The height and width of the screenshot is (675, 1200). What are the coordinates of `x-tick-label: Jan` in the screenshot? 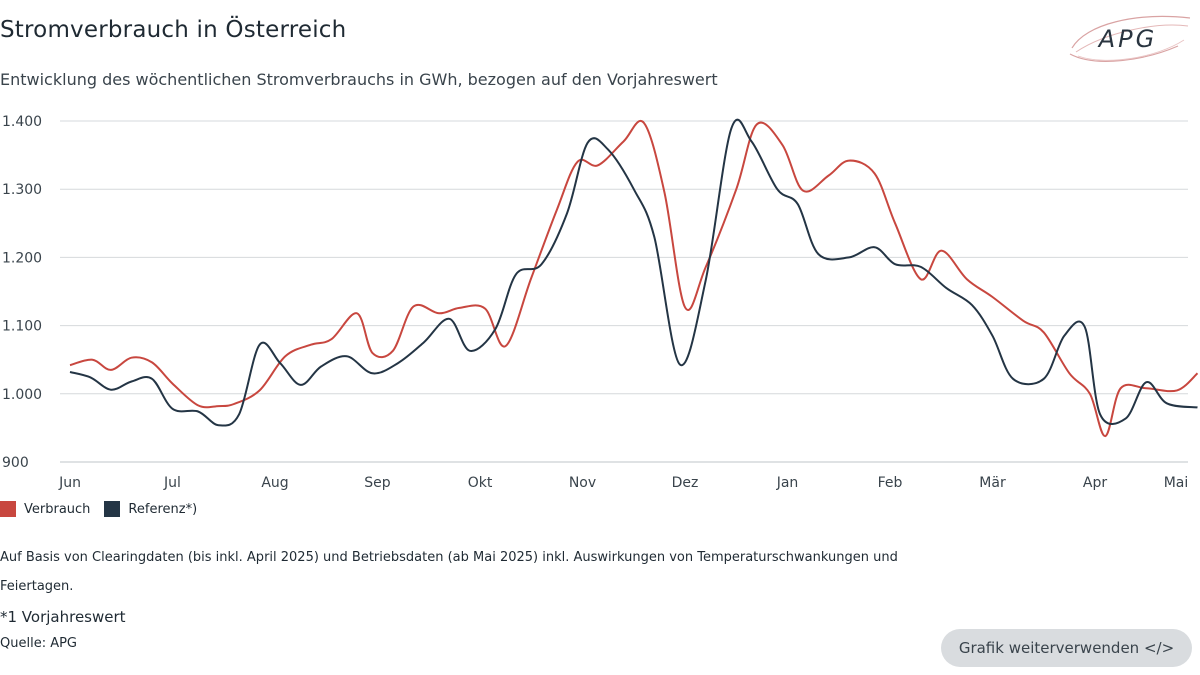 It's located at (787, 483).